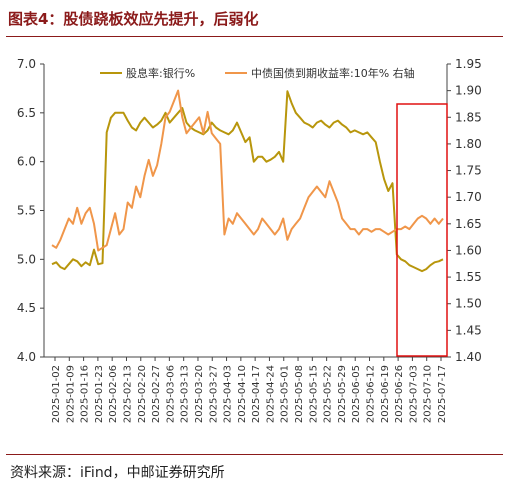 The width and height of the screenshot is (509, 488). I want to click on x-tick-label: 2025-07-10, so click(428, 394).